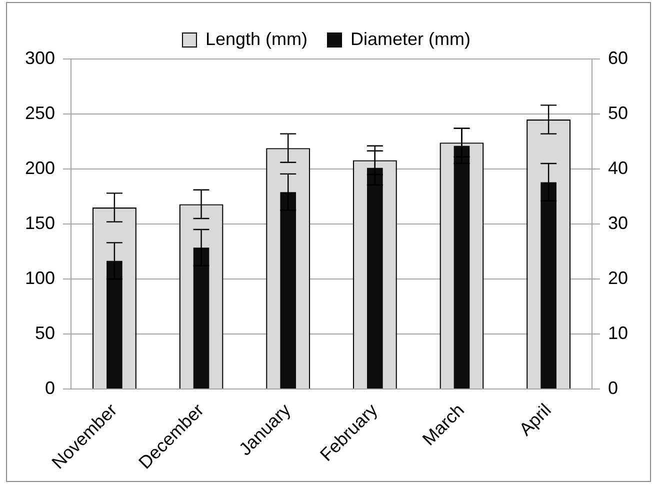  I want to click on y2-tick-label: 60, so click(618, 58).